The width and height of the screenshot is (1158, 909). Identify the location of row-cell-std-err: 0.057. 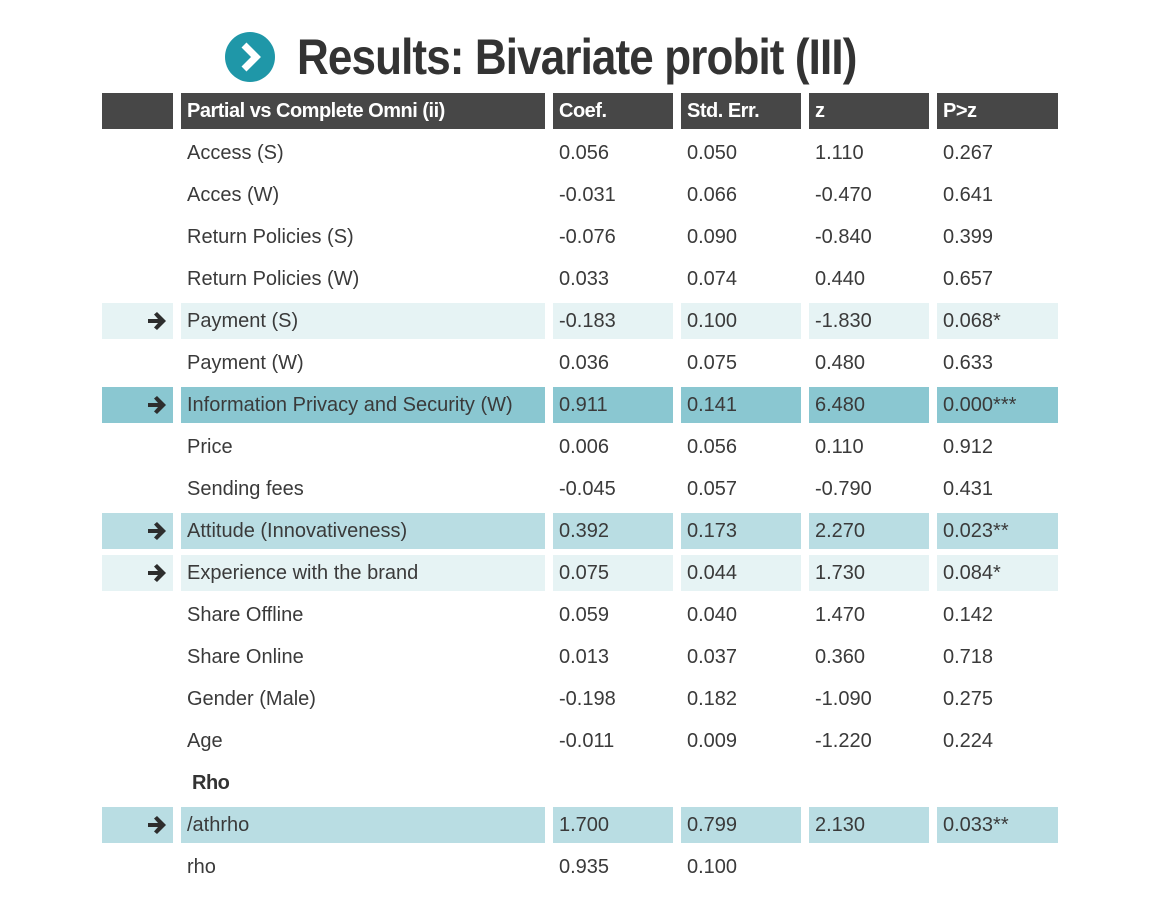
(712, 488).